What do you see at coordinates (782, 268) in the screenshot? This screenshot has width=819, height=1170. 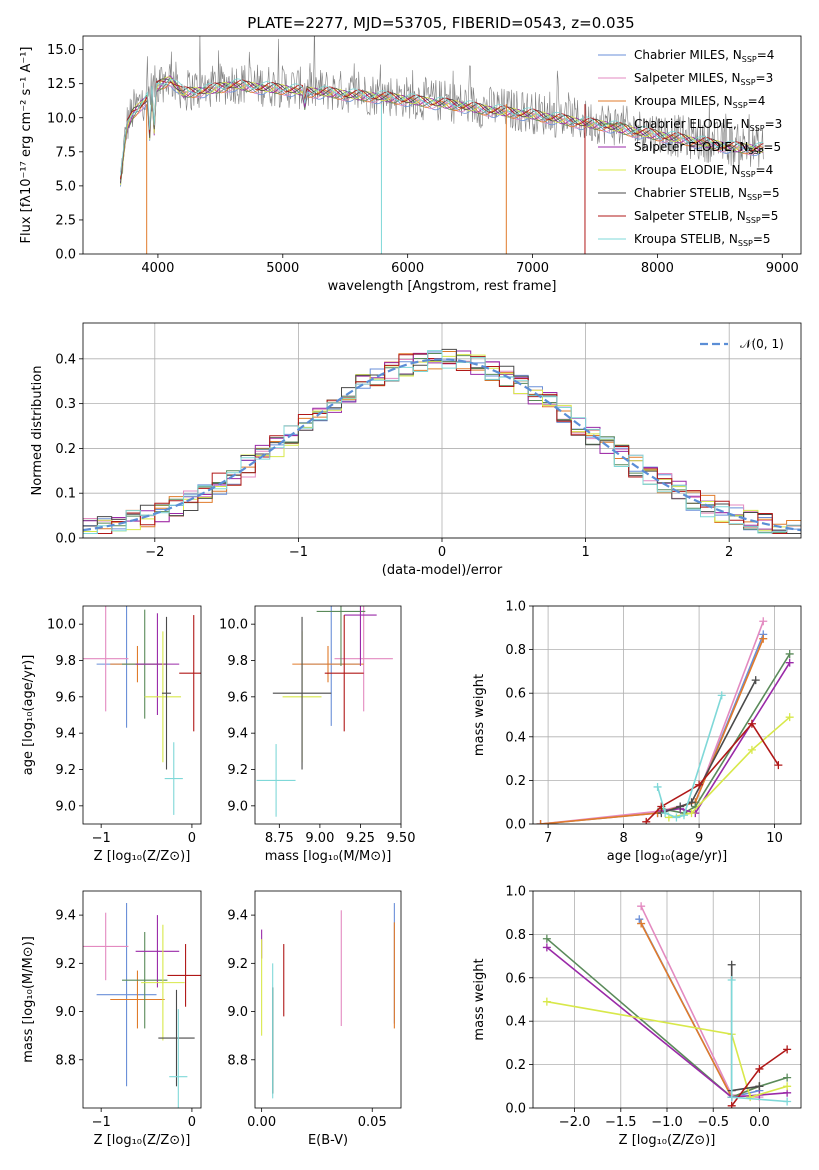 I see `x-tick-label: 9000` at bounding box center [782, 268].